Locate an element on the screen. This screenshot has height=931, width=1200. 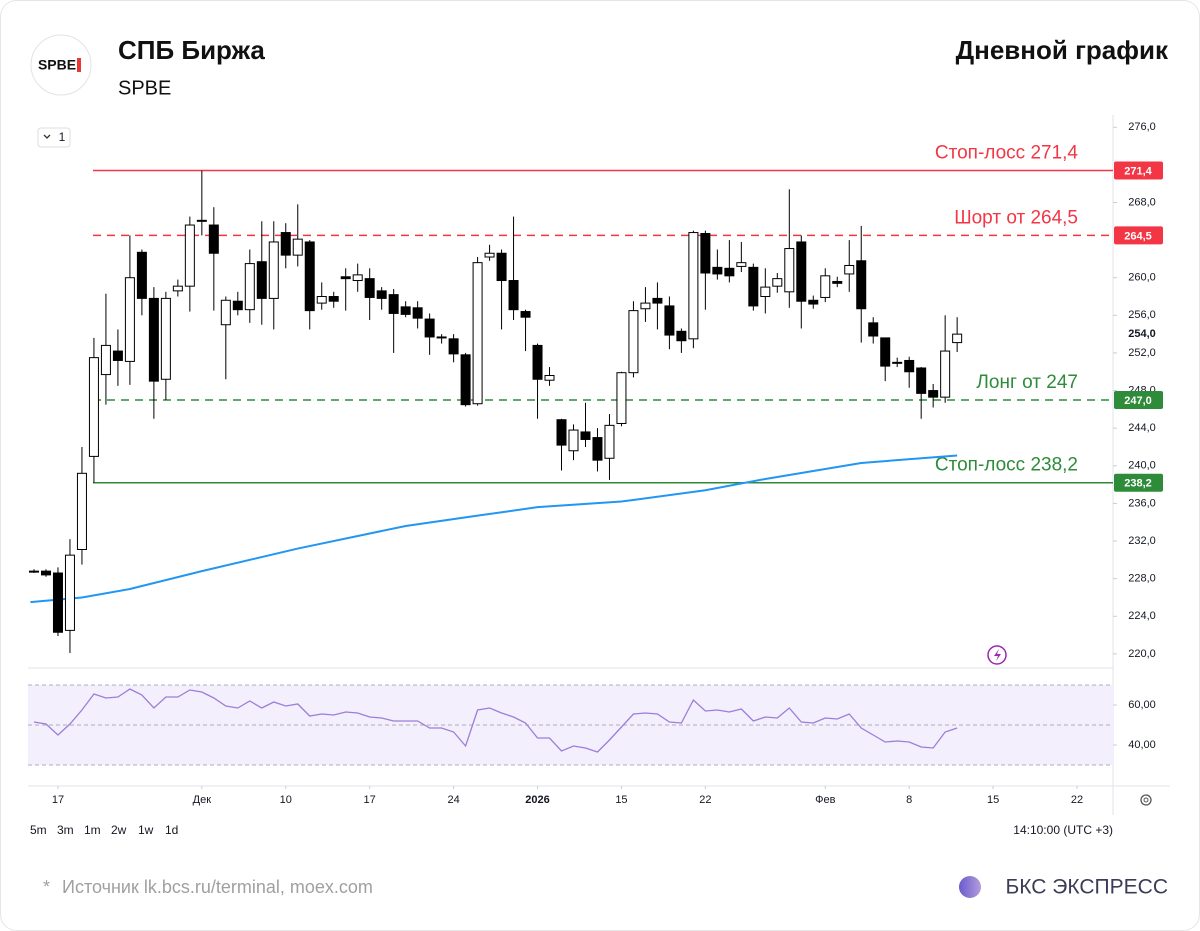
level-label: Стоп-лосс 271,4 is located at coordinates (1007, 153).